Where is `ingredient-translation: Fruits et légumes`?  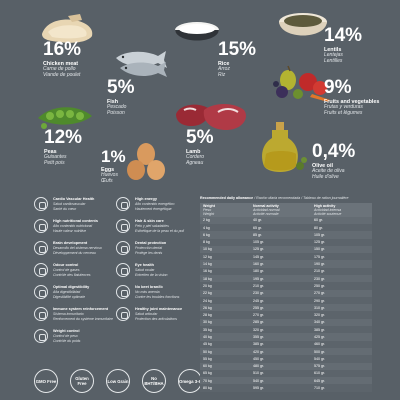
ingredient-translation: Fruits et légumes is located at coordinates (343, 113).